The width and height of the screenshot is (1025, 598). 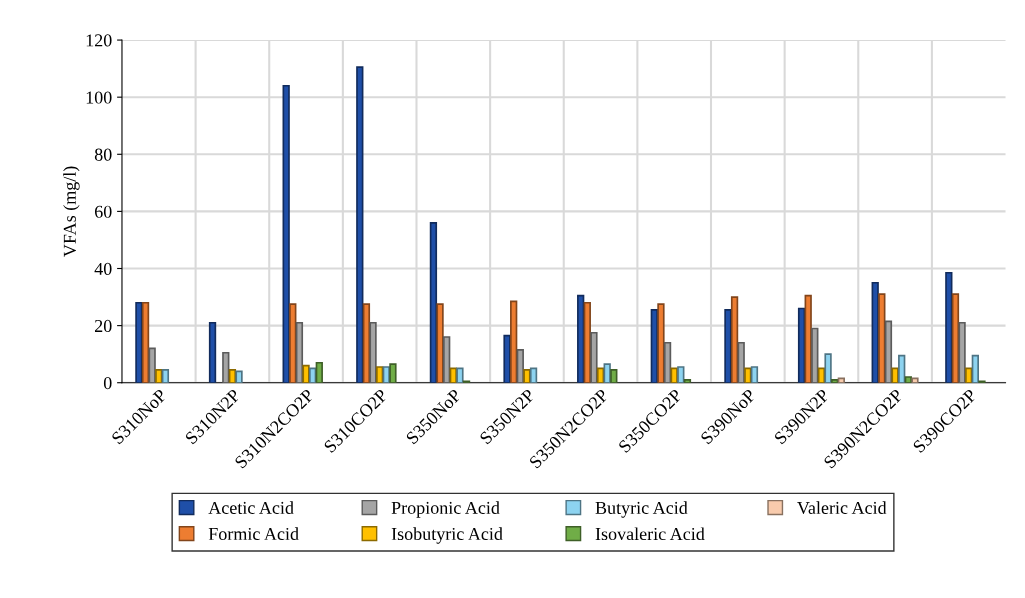 What do you see at coordinates (107, 383) in the screenshot?
I see `y-tick-label: 0` at bounding box center [107, 383].